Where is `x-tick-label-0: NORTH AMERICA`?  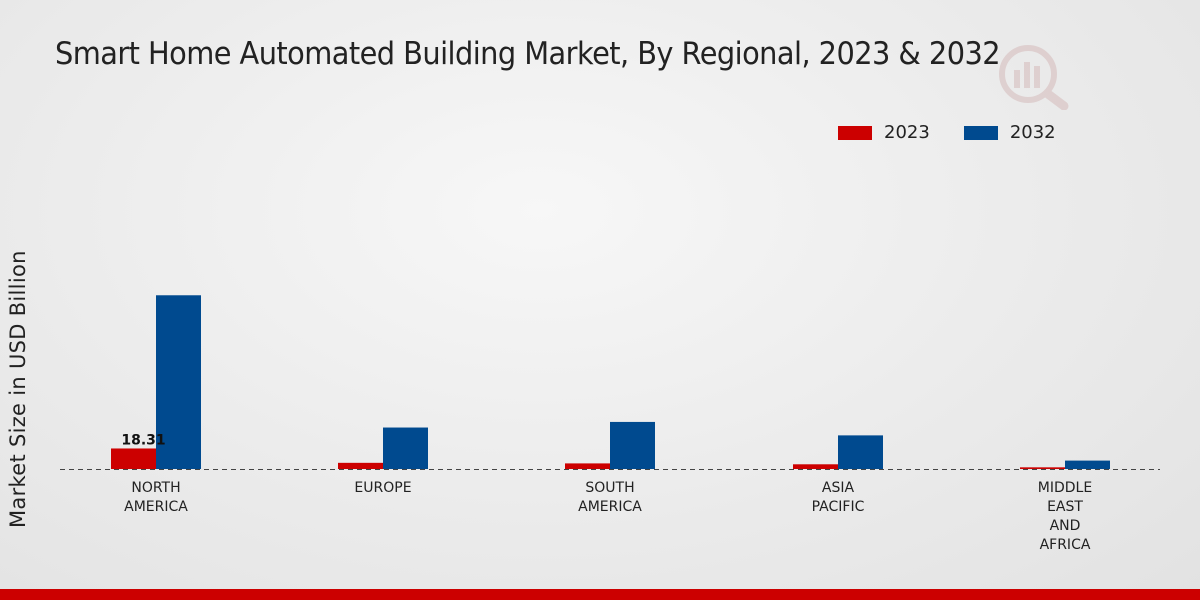
x-tick-label-0: NORTH AMERICA is located at coordinates (156, 497).